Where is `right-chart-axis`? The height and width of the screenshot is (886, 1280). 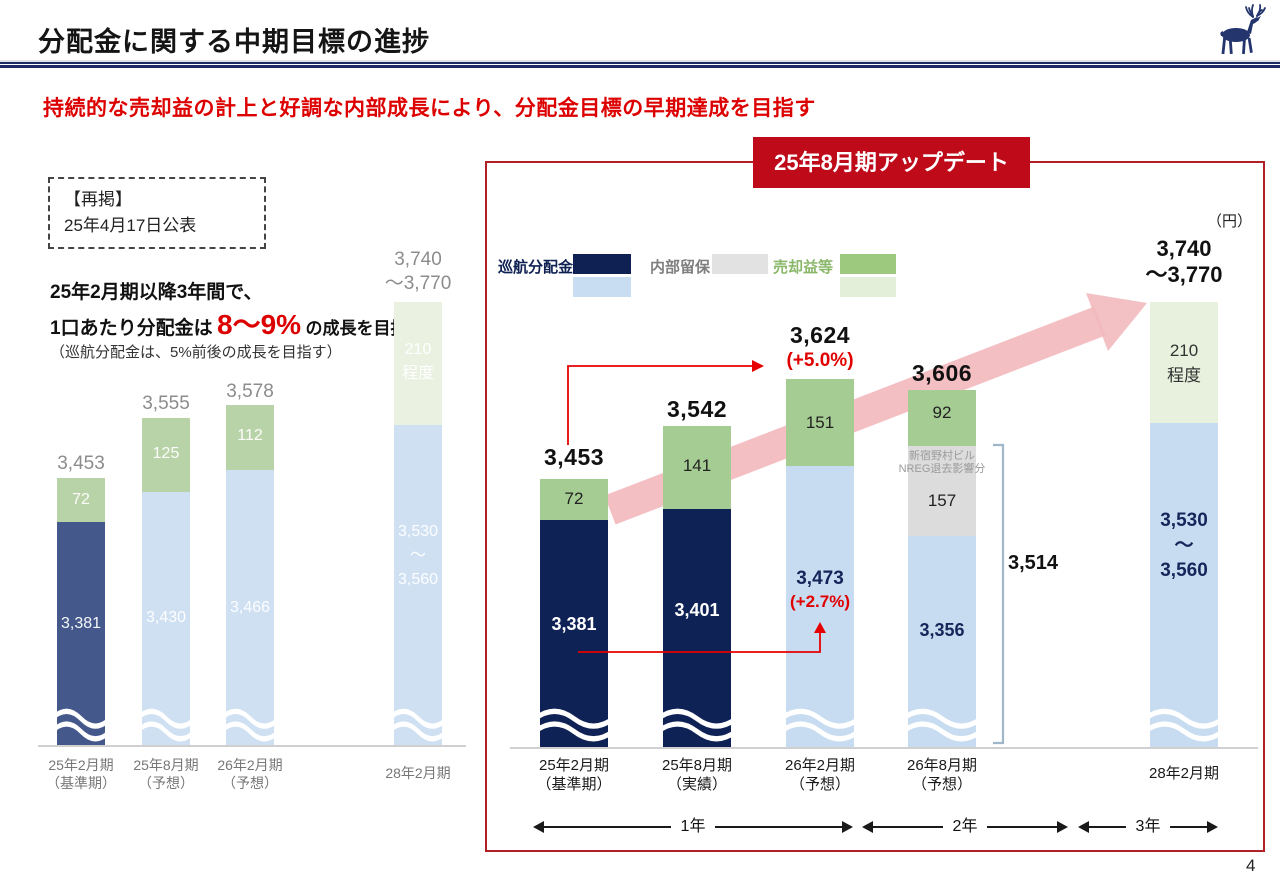 right-chart-axis is located at coordinates (884, 748).